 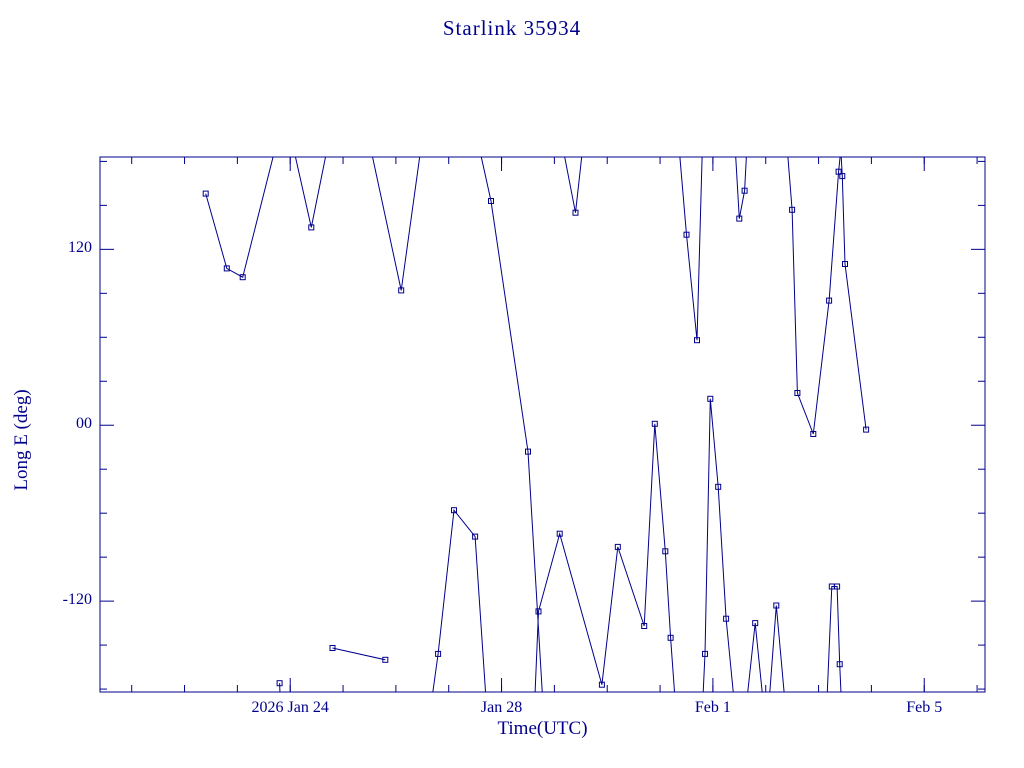 What do you see at coordinates (80, 248) in the screenshot?
I see `y-tick-label: 120` at bounding box center [80, 248].